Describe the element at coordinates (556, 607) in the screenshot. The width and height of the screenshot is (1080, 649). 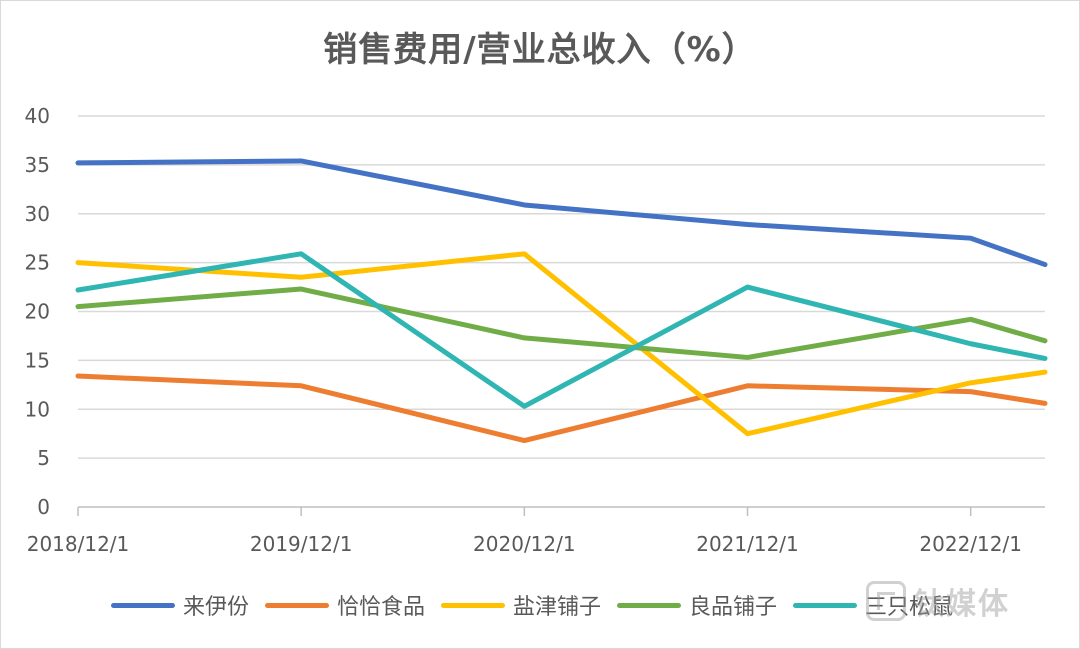
I see `legend-label: 盐津铺子` at that location.